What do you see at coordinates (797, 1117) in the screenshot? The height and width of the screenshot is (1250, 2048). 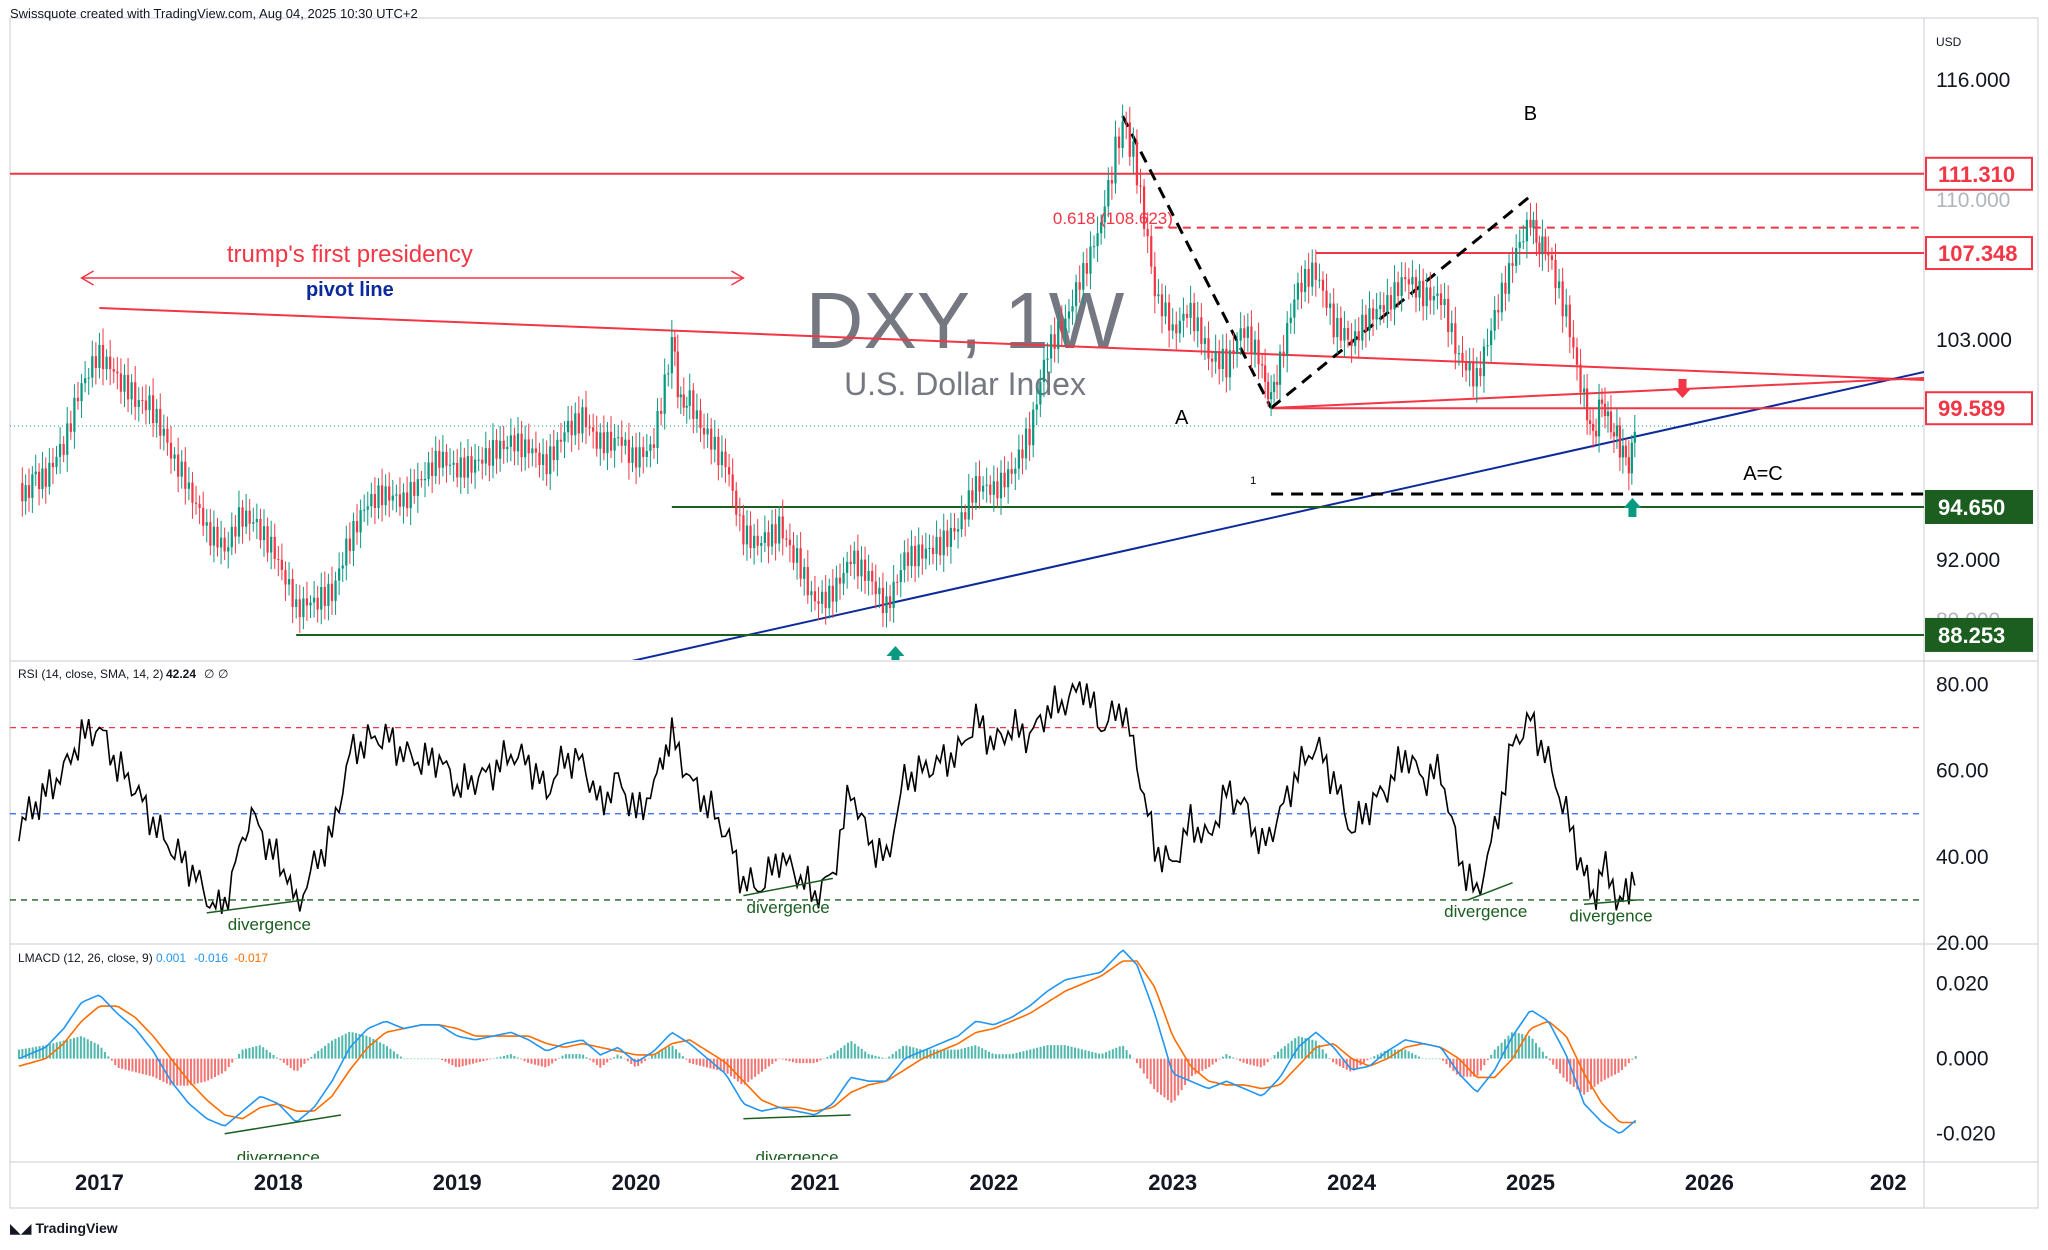 I see `macd-divergence-line` at bounding box center [797, 1117].